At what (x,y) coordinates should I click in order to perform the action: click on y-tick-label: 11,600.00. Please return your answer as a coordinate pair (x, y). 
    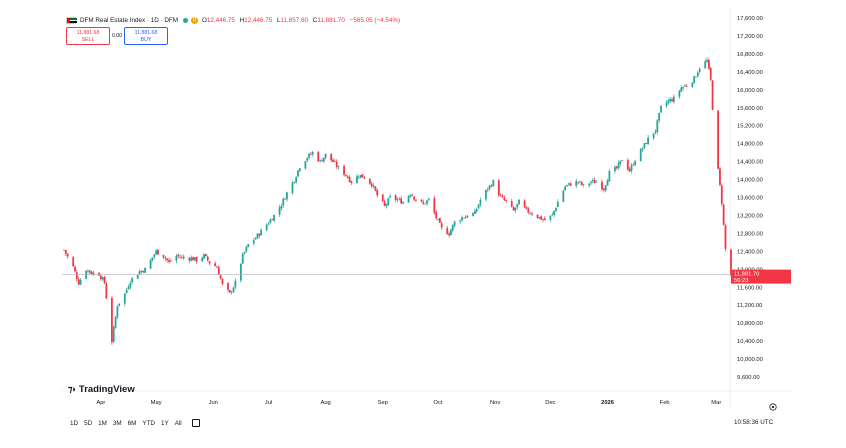
    Looking at the image, I should click on (749, 288).